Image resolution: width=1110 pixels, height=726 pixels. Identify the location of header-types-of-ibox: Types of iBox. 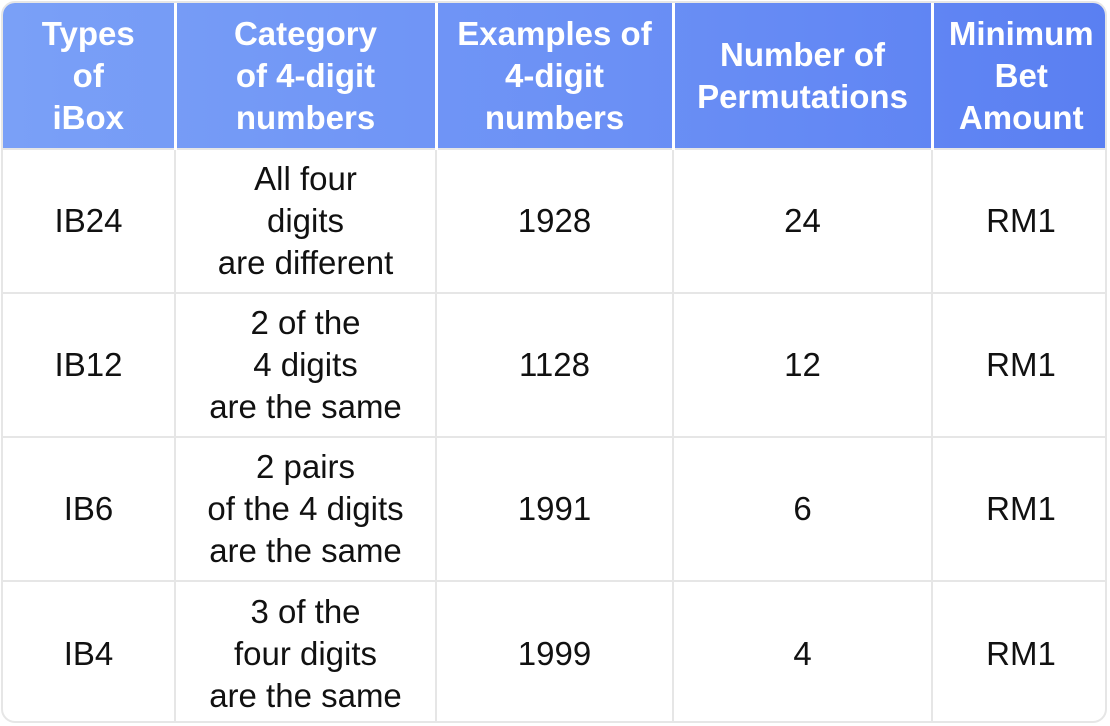
(90, 76).